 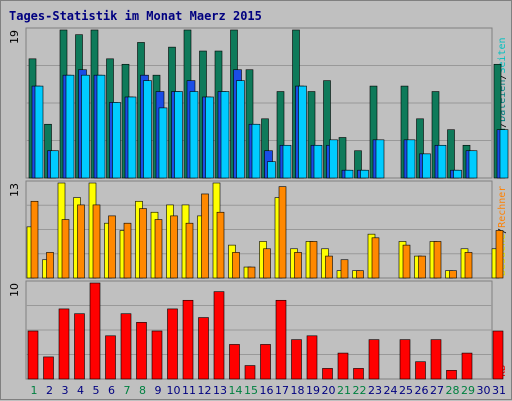 I want to click on x-tick-28: 28, so click(x=453, y=390).